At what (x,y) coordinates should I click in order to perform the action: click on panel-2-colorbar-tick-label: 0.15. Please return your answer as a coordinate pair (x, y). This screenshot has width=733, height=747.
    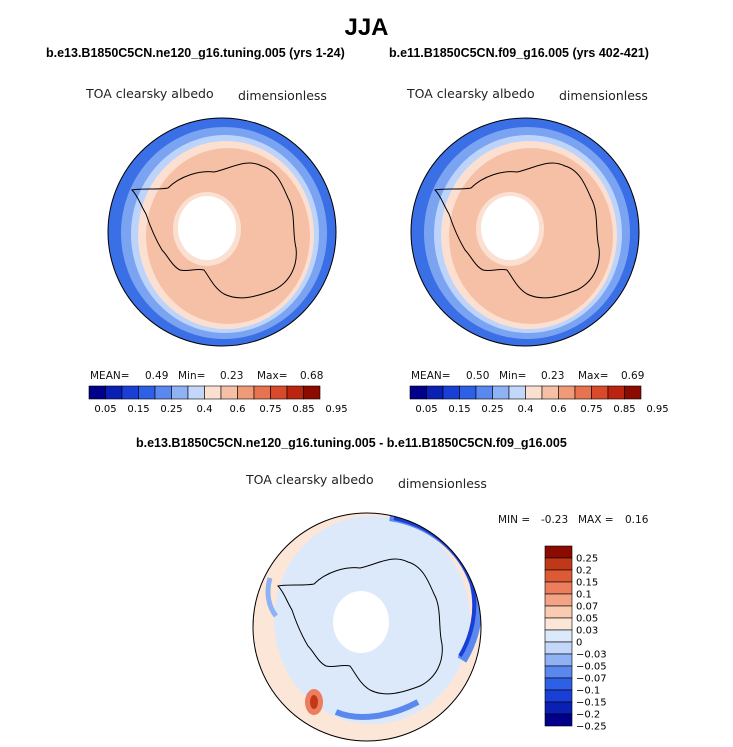
    Looking at the image, I should click on (459, 409).